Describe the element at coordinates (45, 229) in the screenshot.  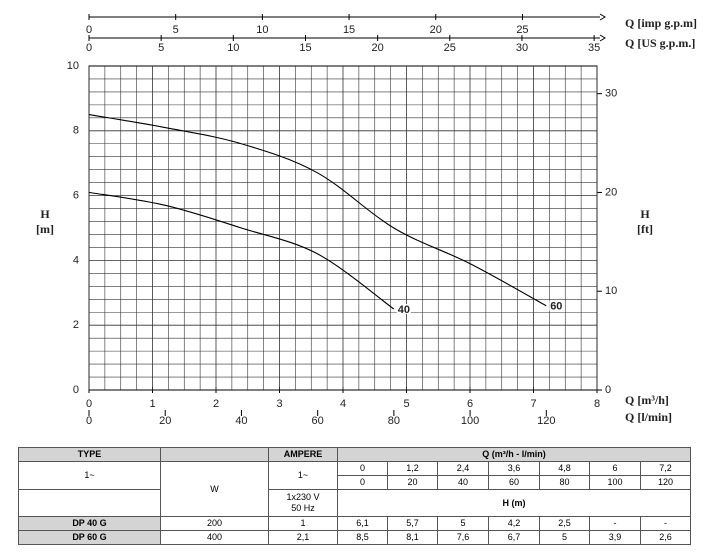
I see `y-axis-unit: [m]` at that location.